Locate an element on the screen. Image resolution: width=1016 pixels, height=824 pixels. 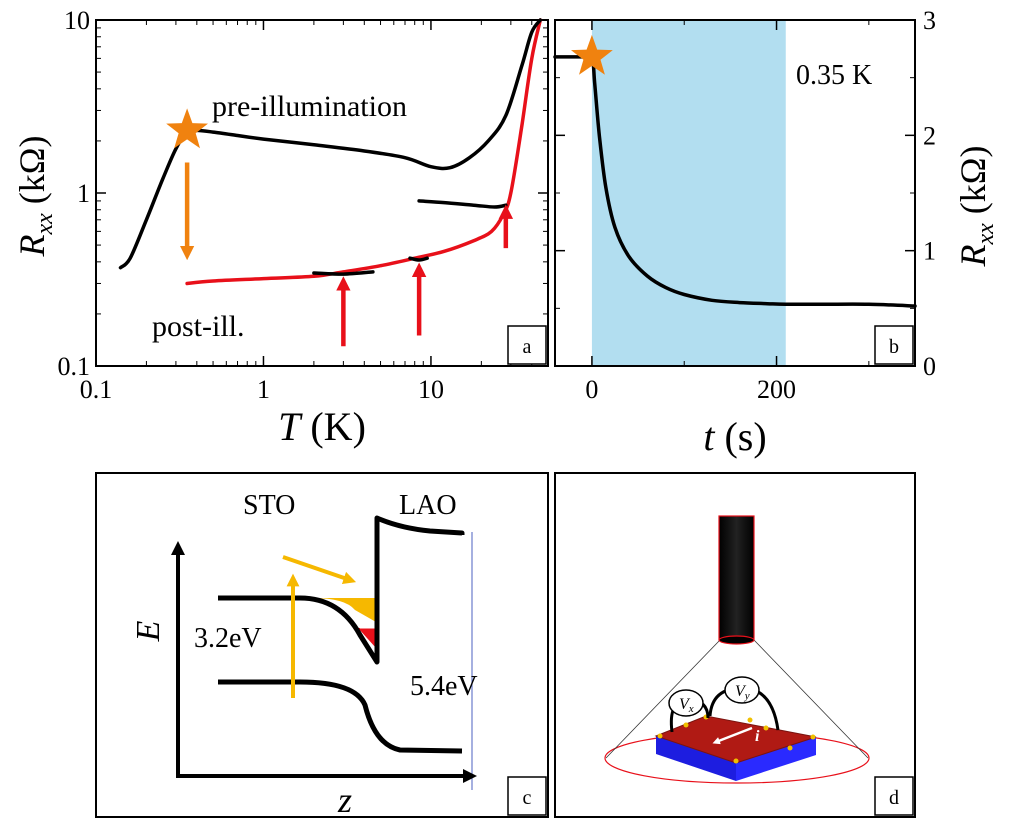
panel-b-xlabel-unit: (s) is located at coordinates (740, 436).